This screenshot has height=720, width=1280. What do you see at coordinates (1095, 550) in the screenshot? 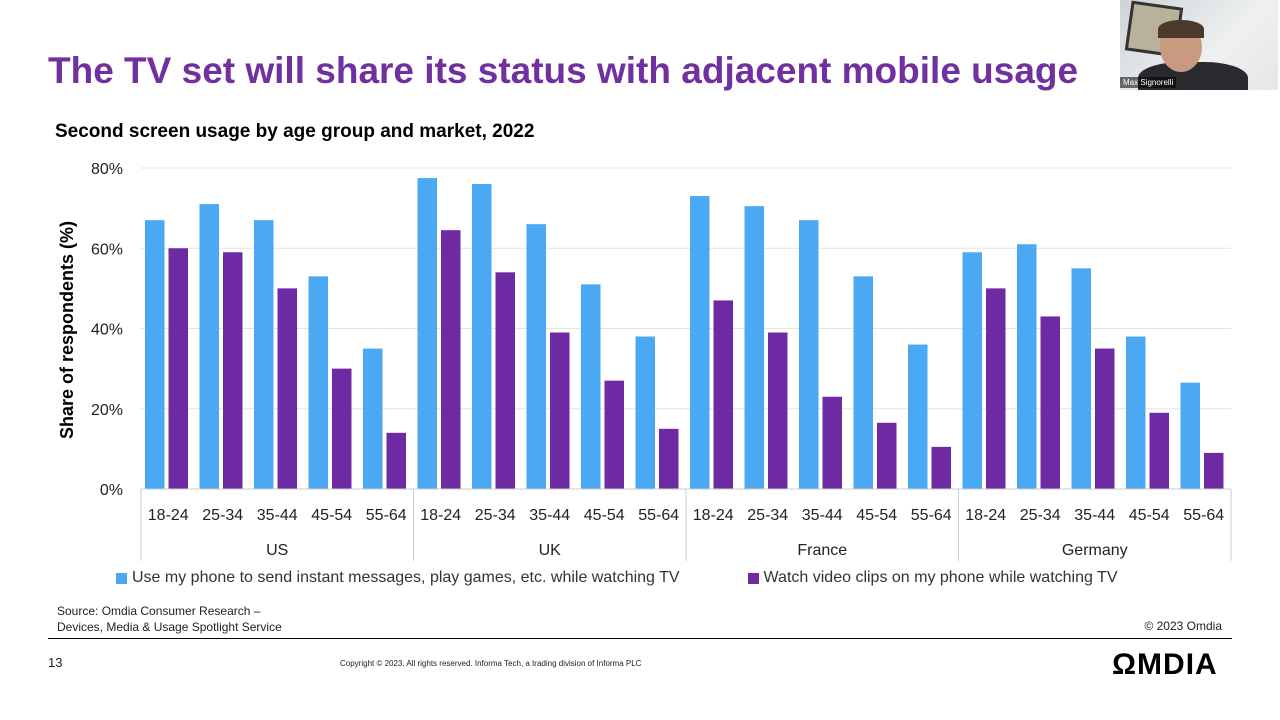
I see `group-label: Germany` at bounding box center [1095, 550].